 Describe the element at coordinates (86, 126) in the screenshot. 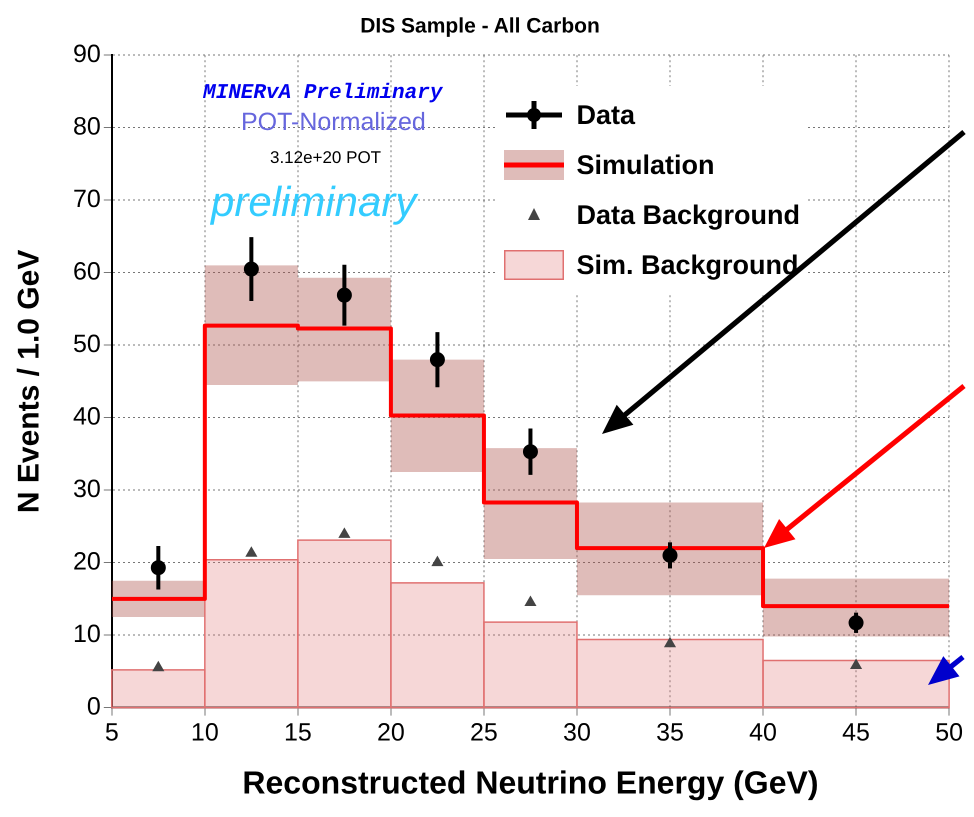

I see `y-tick-label: 80` at that location.